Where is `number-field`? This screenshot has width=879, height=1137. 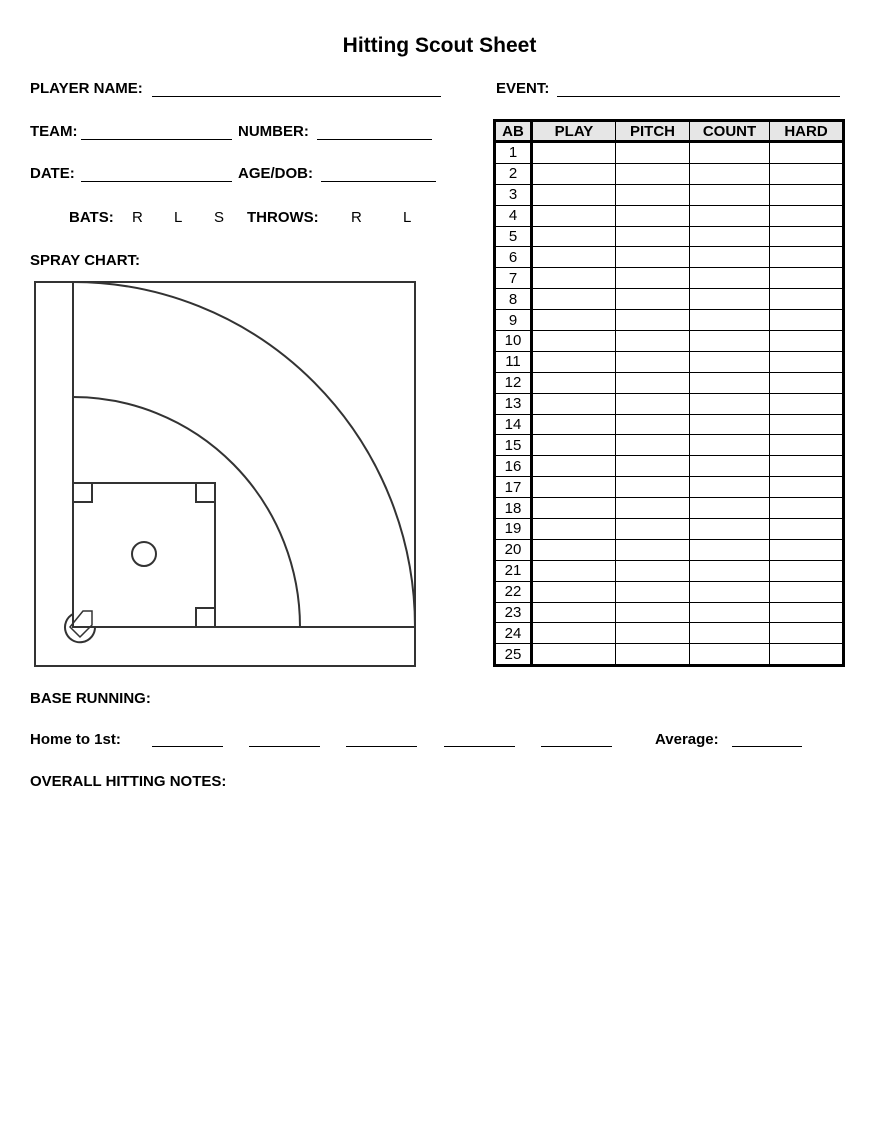
number-field is located at coordinates (374, 139).